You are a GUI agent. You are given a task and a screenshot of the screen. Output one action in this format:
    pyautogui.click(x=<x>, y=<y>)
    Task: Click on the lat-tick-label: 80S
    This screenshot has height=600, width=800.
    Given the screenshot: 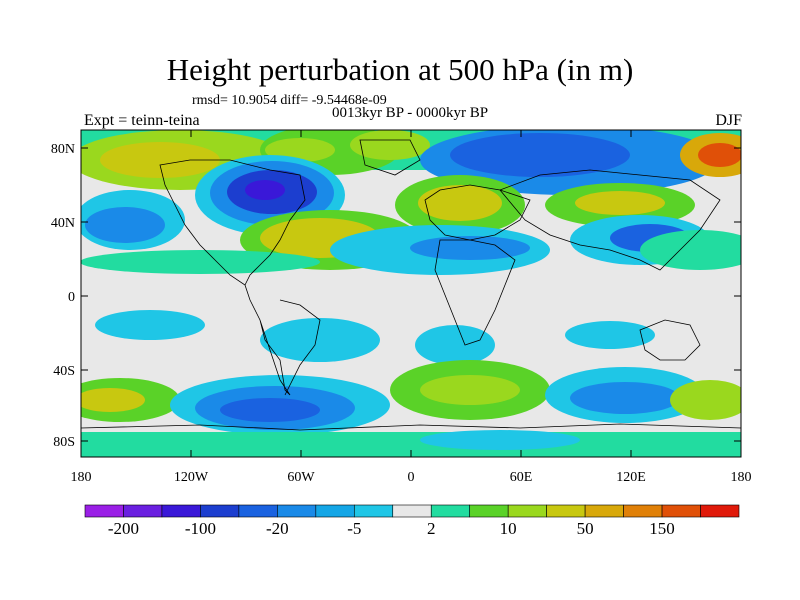 What is the action you would take?
    pyautogui.click(x=64, y=442)
    